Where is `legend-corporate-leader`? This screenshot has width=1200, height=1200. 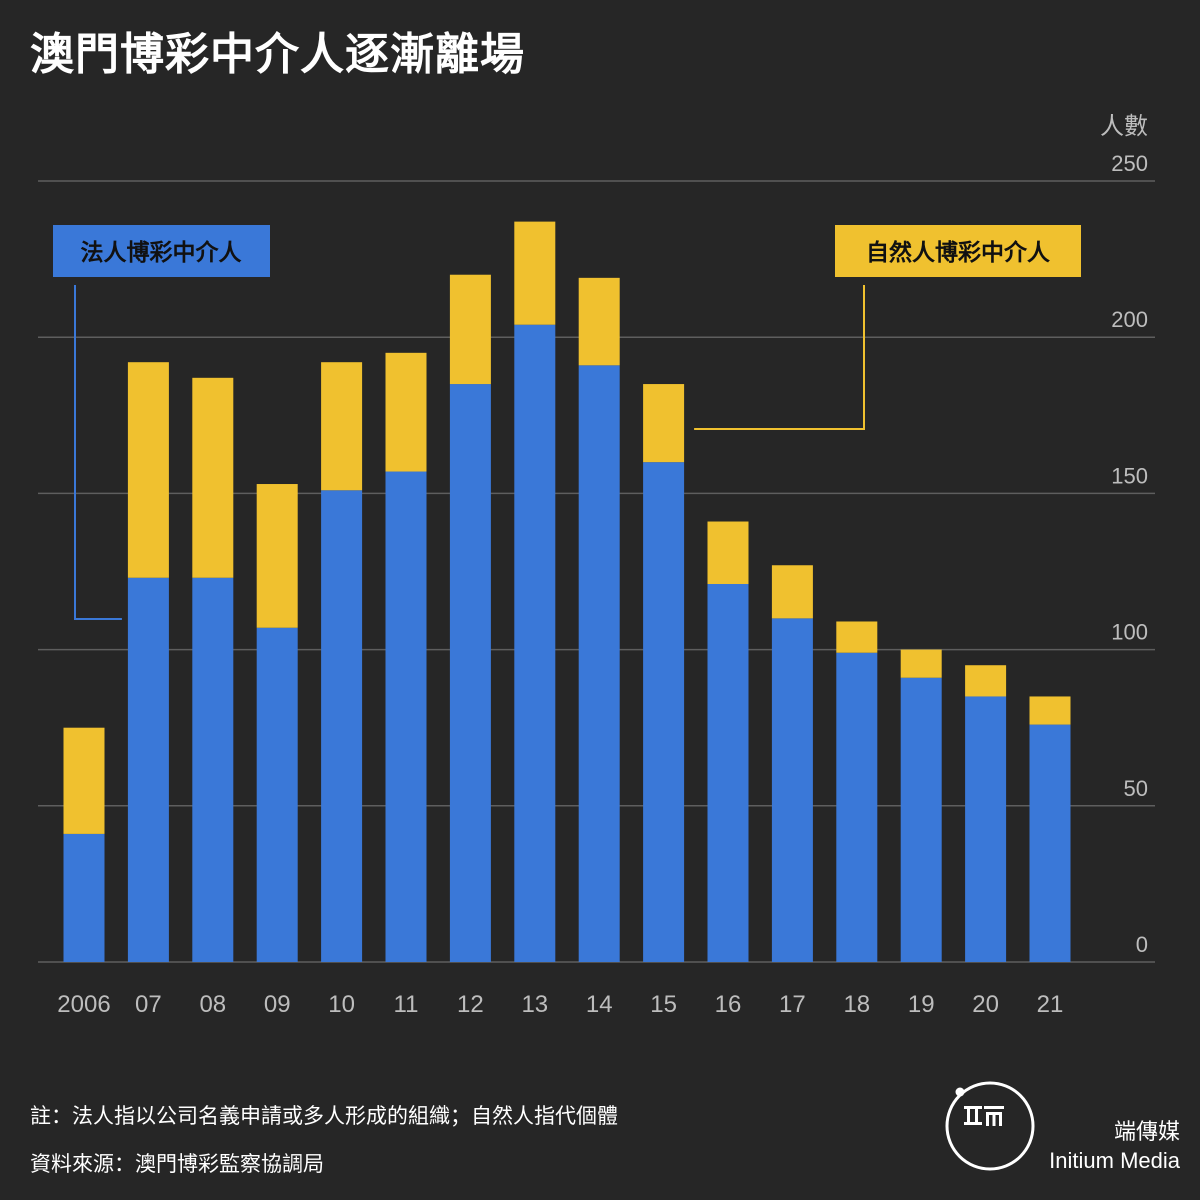
legend-corporate-leader is located at coordinates (98, 452).